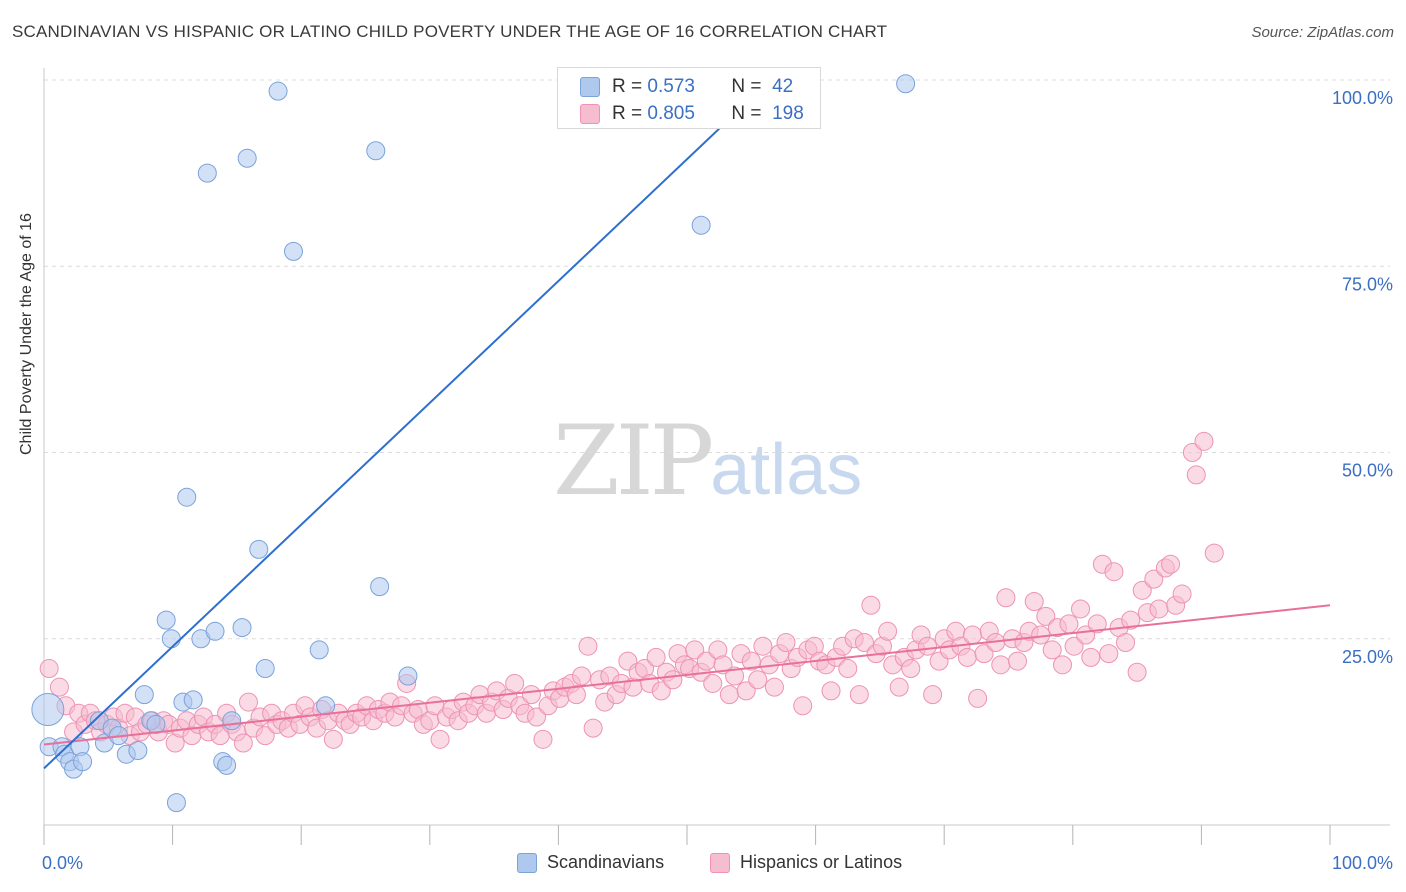 The height and width of the screenshot is (892, 1406). Describe the element at coordinates (671, 86) in the screenshot. I see `stats-r-value: 0.573` at that location.